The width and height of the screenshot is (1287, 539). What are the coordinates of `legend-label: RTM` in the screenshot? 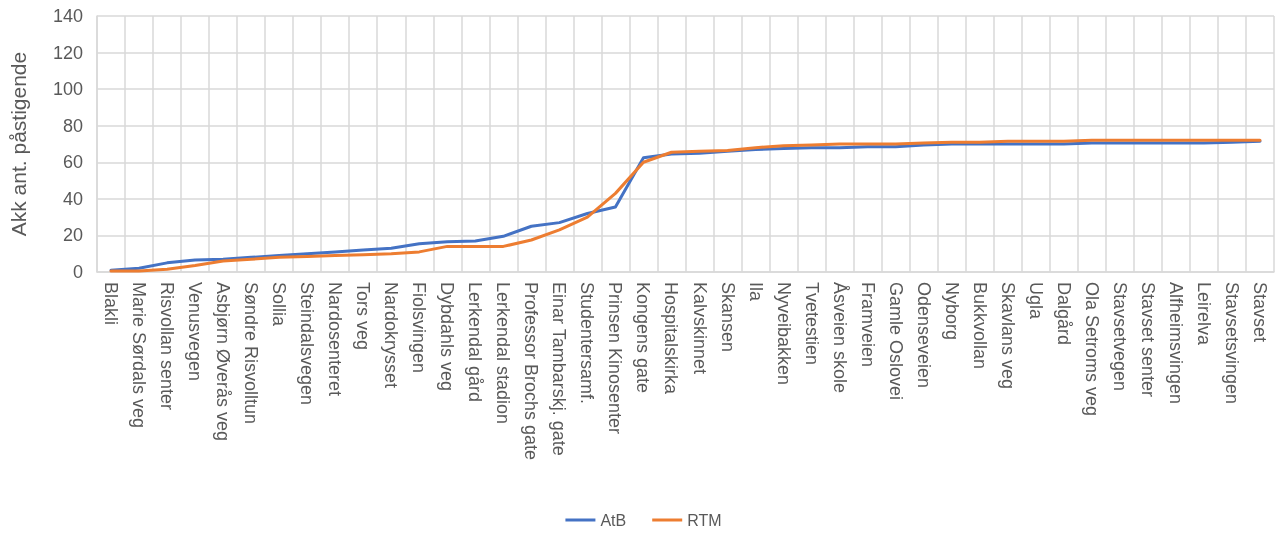 It's located at (704, 520).